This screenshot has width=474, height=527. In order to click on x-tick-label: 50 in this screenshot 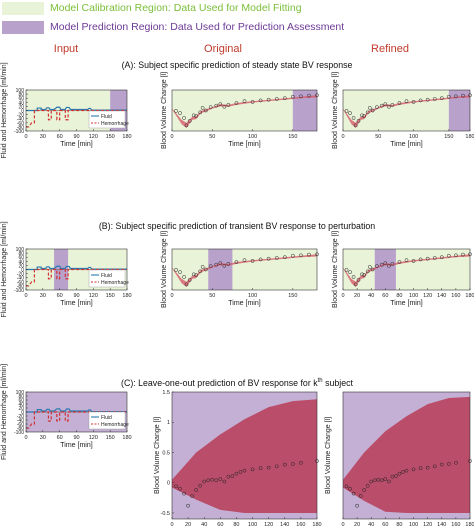, I will do `click(212, 137)`.